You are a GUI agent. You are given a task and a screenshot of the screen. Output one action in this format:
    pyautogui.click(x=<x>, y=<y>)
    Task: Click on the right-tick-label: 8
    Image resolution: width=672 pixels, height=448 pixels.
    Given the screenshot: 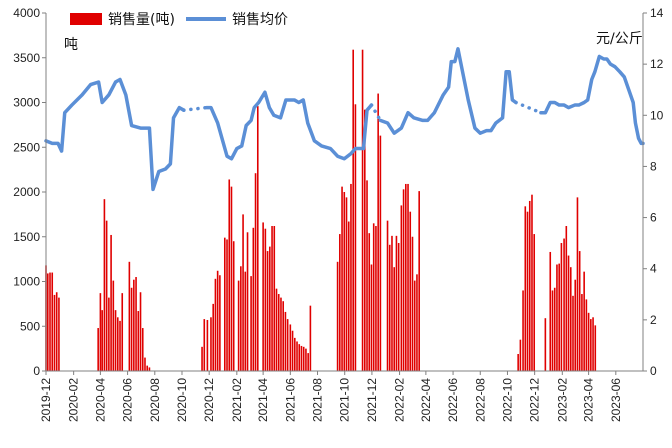 What is the action you would take?
    pyautogui.click(x=653, y=166)
    